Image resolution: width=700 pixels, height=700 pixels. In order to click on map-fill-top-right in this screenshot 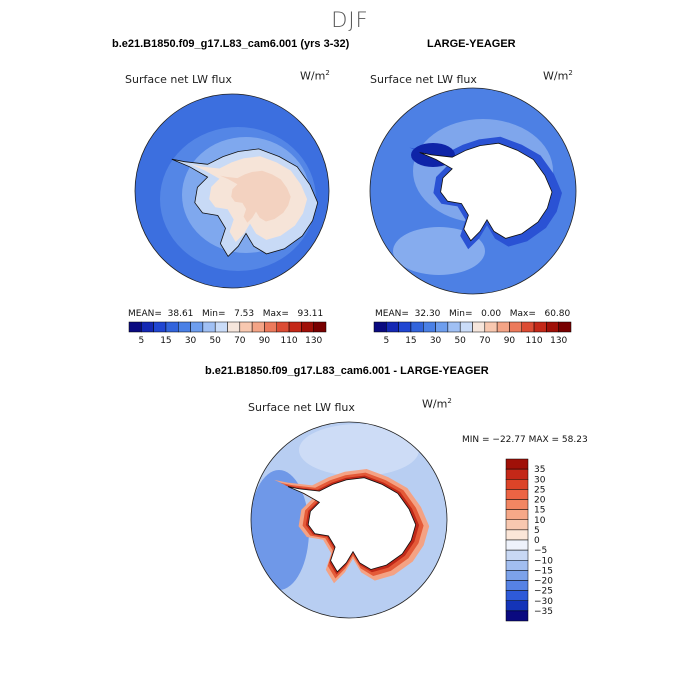, I will do `click(473, 191)`.